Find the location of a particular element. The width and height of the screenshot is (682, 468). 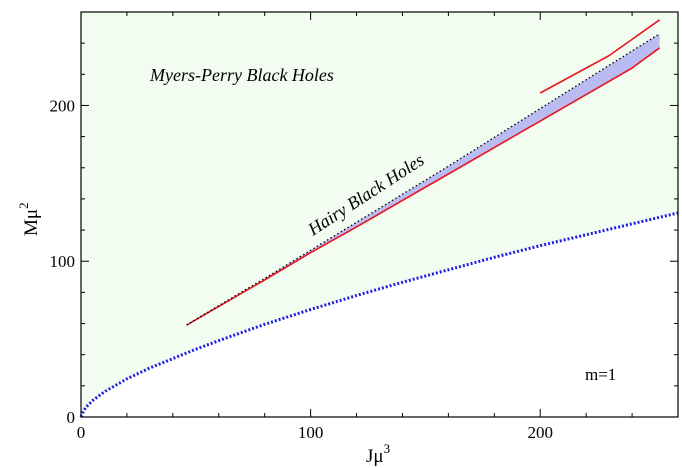

y-axis-title: Mμ2 is located at coordinates (29, 219).